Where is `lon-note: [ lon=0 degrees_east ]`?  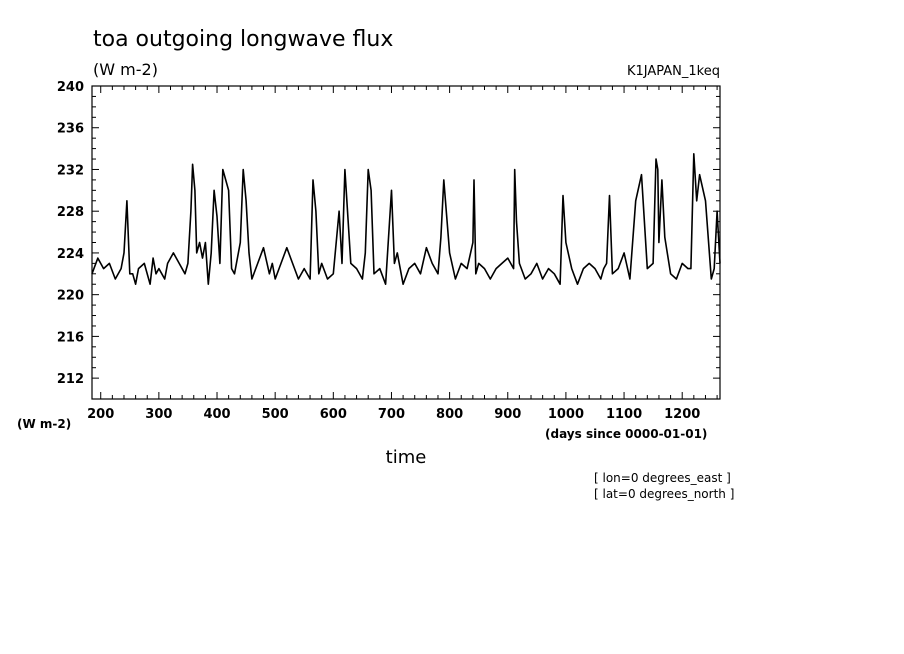 lon-note: [ lon=0 degrees_east ] is located at coordinates (662, 478).